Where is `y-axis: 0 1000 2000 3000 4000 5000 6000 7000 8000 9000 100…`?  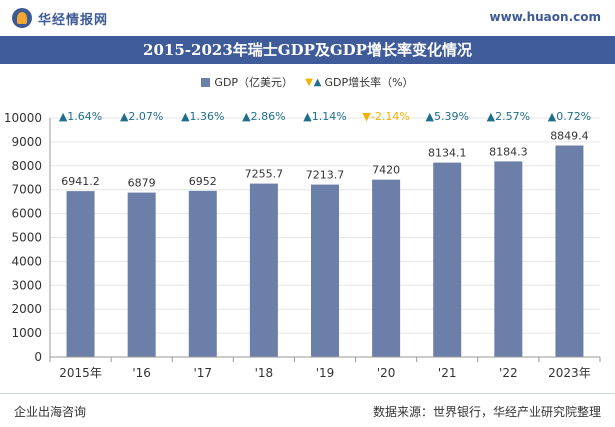 y-axis: 0 1000 2000 3000 4000 5000 6000 7000 8000 9000 100… is located at coordinates (27, 237).